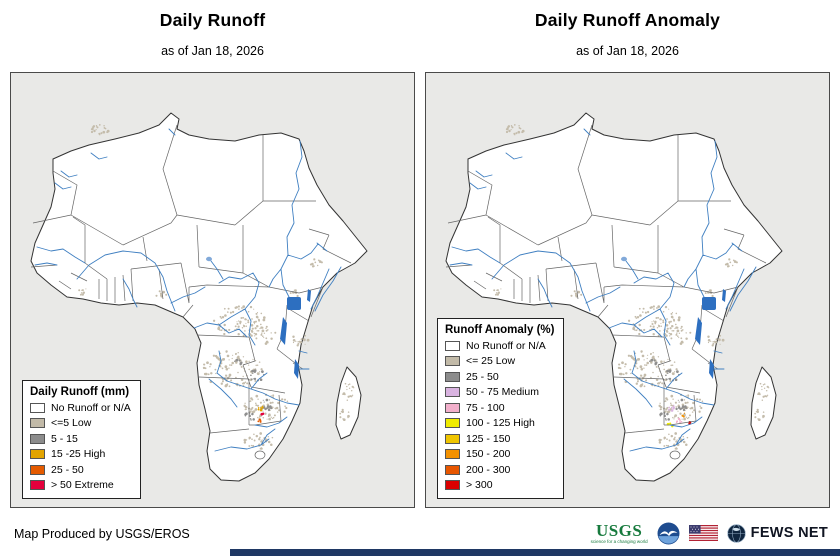 This screenshot has height=556, width=840. I want to click on legend-title: Daily Runoff (mm), so click(80, 391).